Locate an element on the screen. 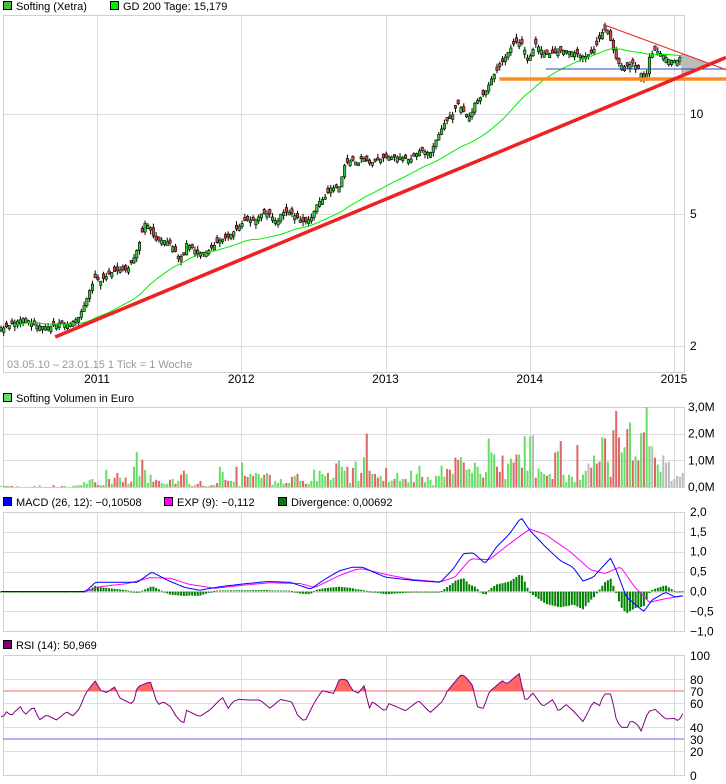  volume-panel-frame is located at coordinates (344, 447).